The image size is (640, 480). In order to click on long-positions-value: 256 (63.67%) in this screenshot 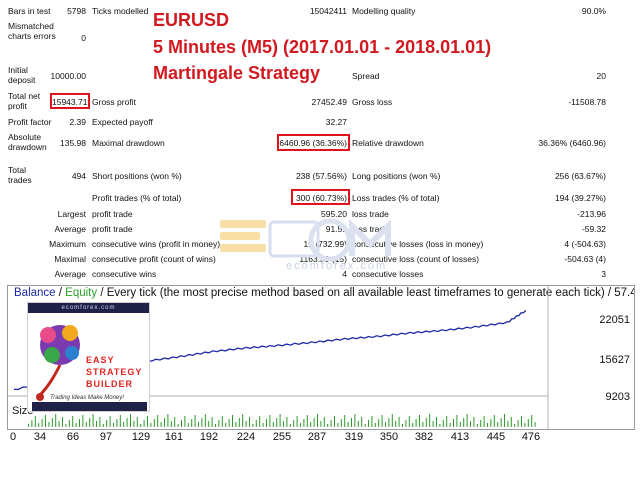, I will do `click(580, 176)`.